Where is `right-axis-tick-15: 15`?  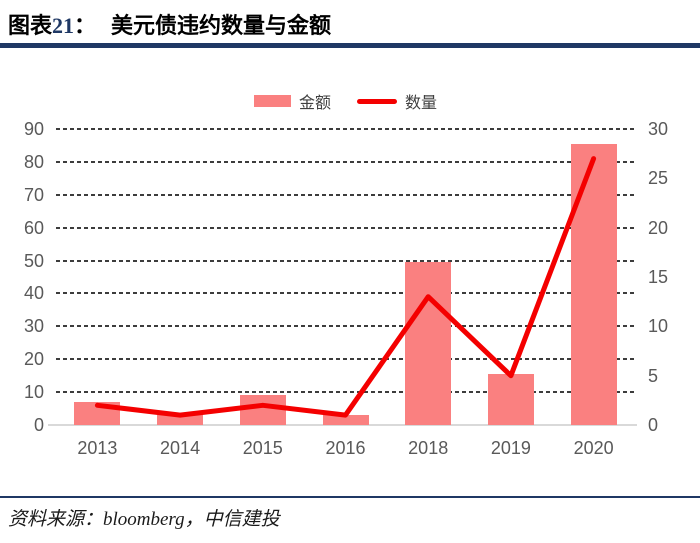 right-axis-tick-15: 15 is located at coordinates (658, 277).